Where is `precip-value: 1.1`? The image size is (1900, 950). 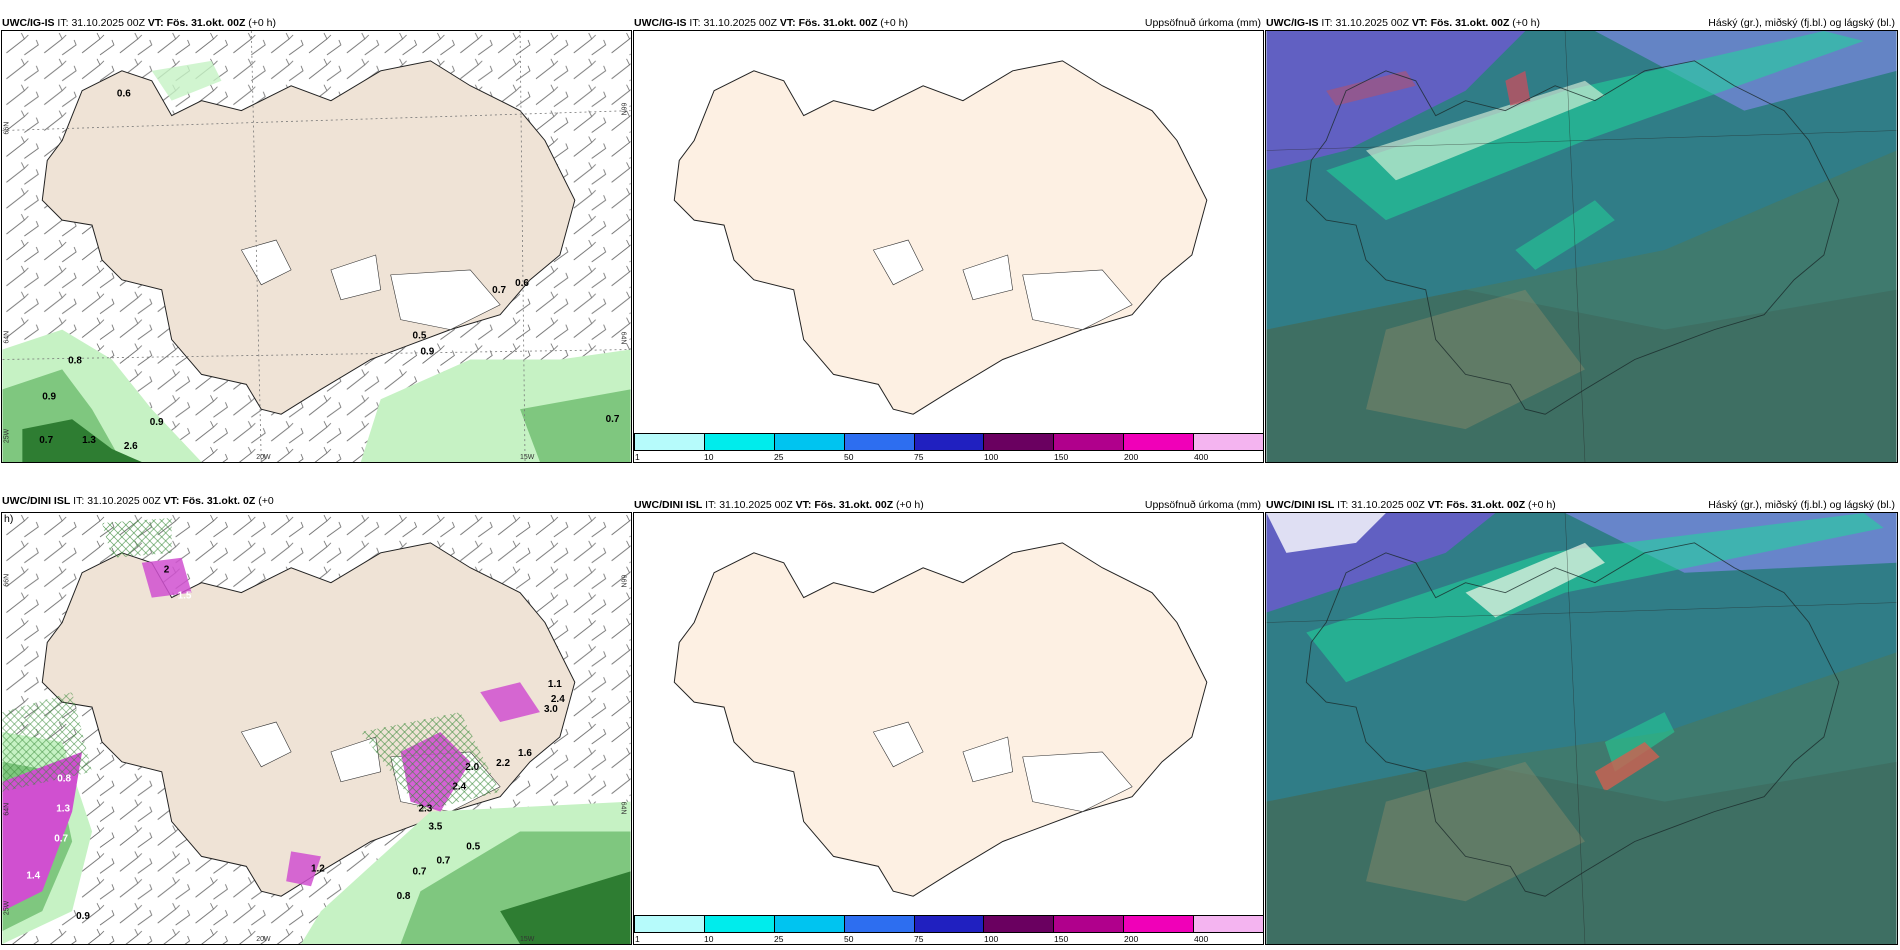 precip-value: 1.1 is located at coordinates (555, 684).